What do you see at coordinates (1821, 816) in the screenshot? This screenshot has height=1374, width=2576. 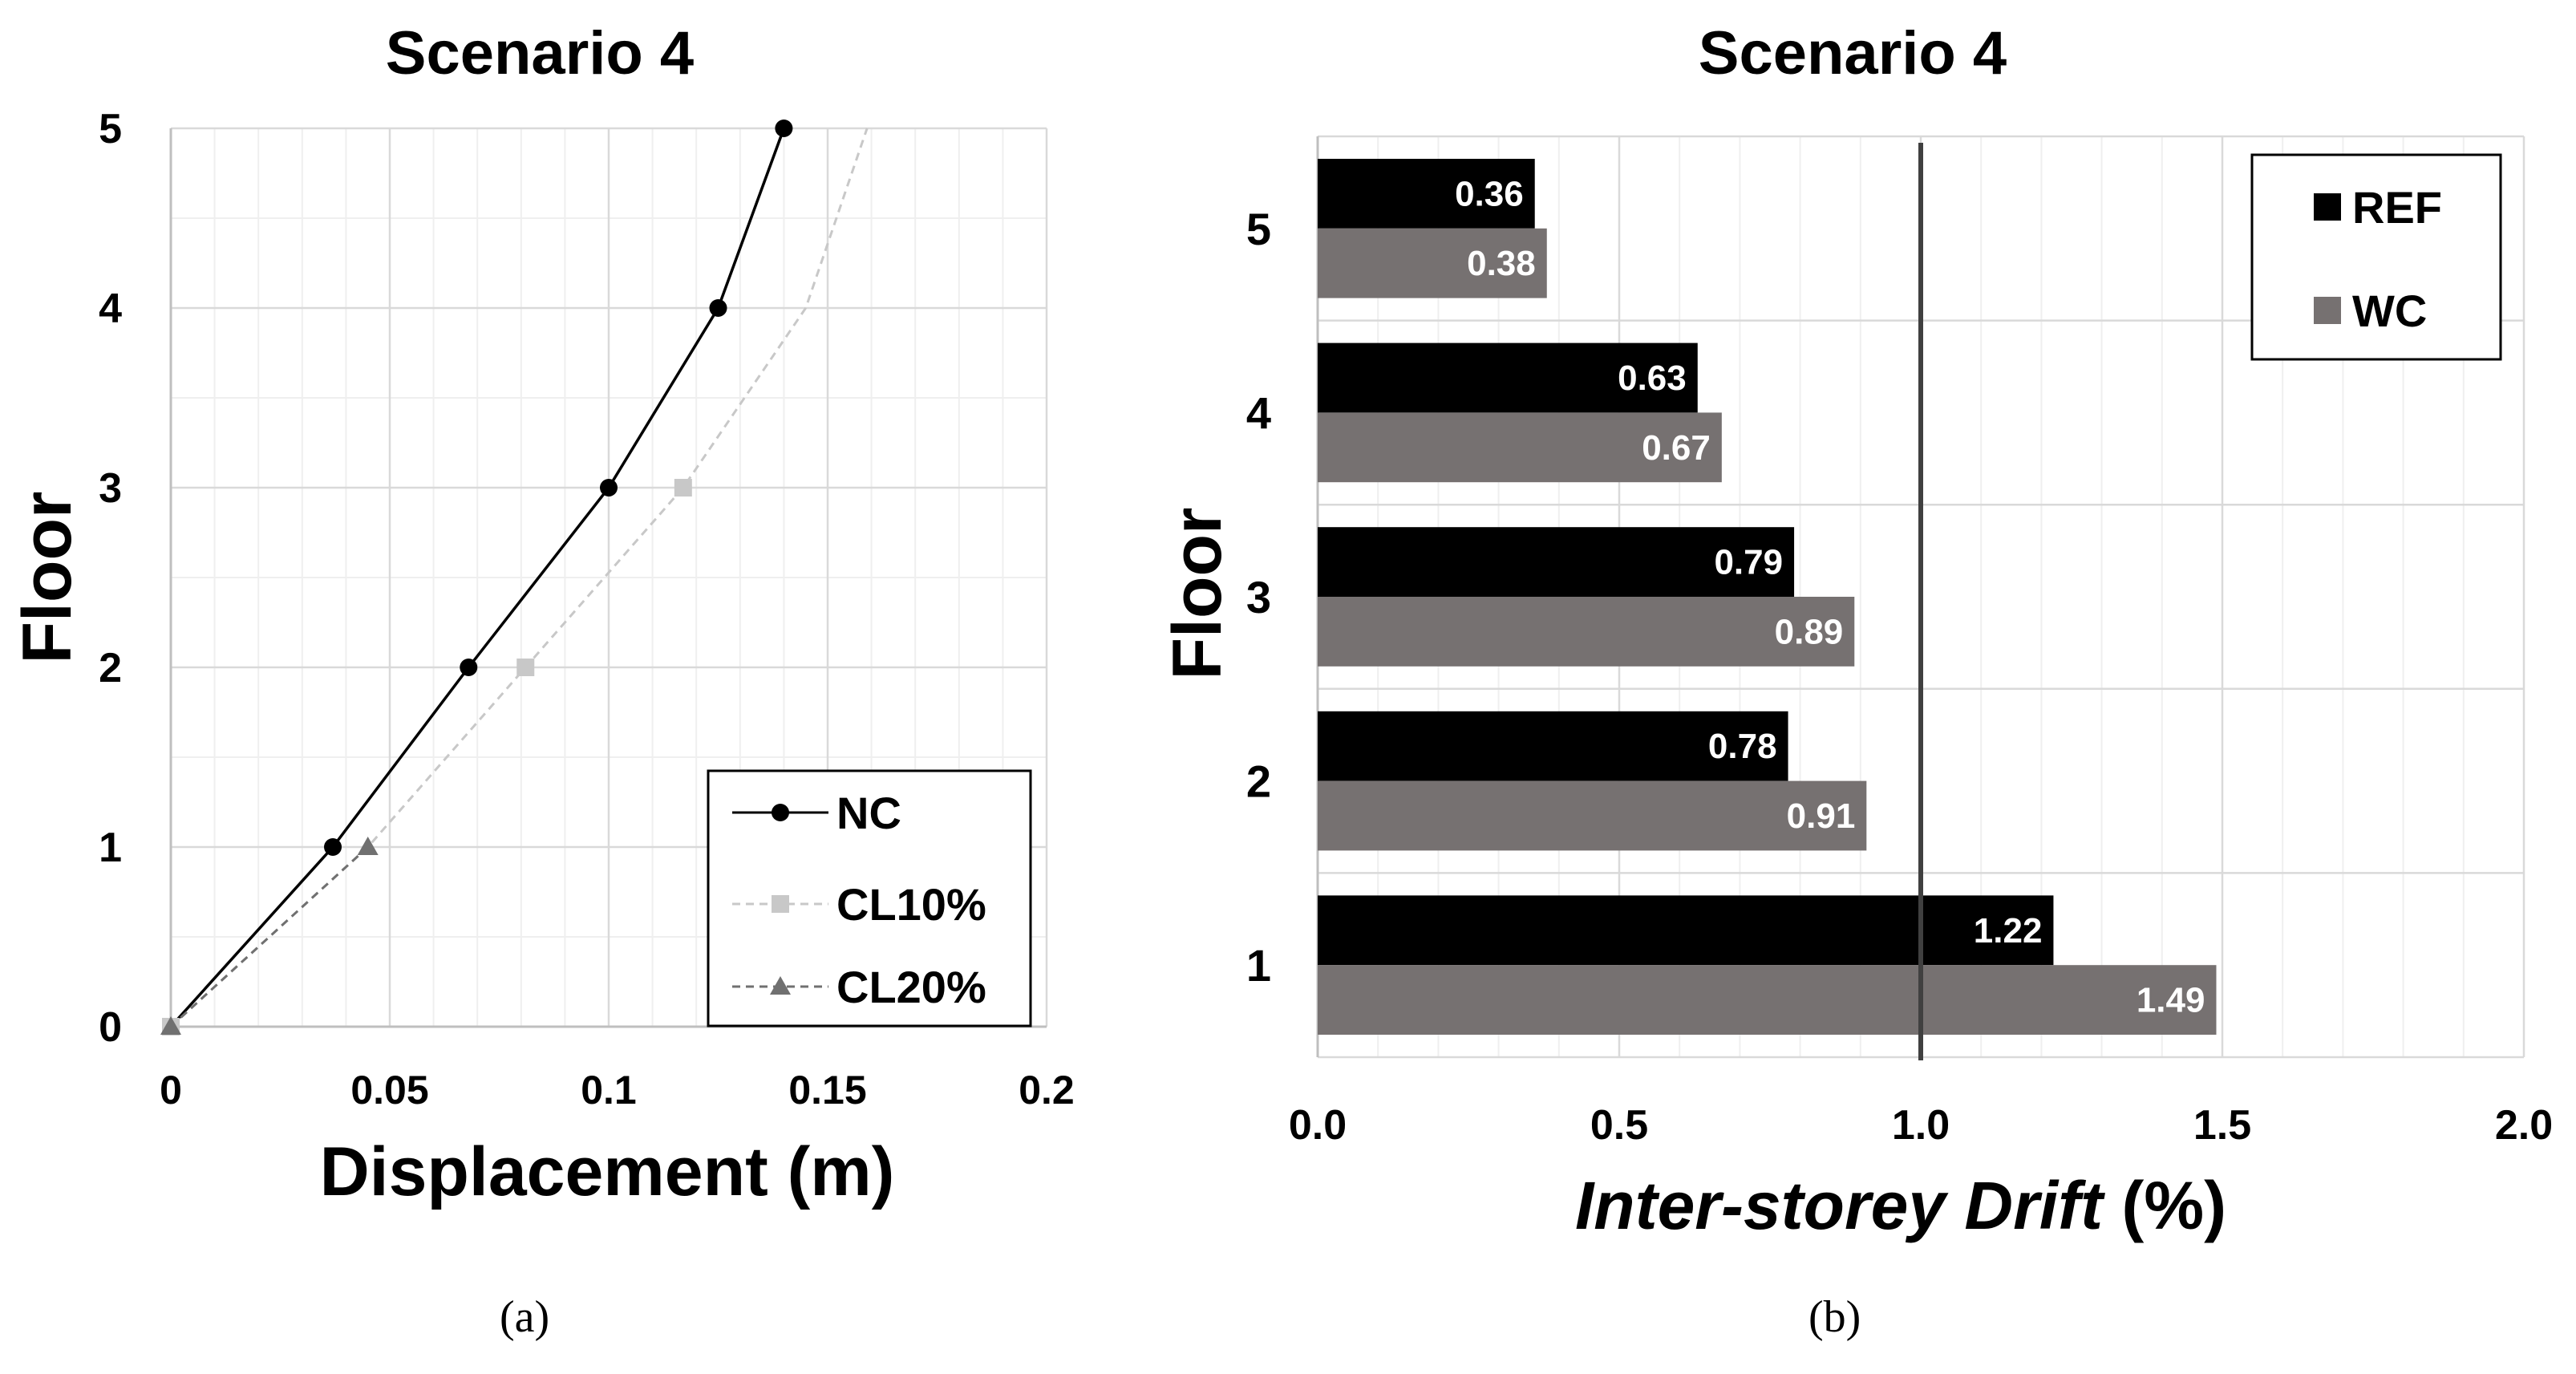 I see `data-label-wc-floor-2: 0.91` at bounding box center [1821, 816].